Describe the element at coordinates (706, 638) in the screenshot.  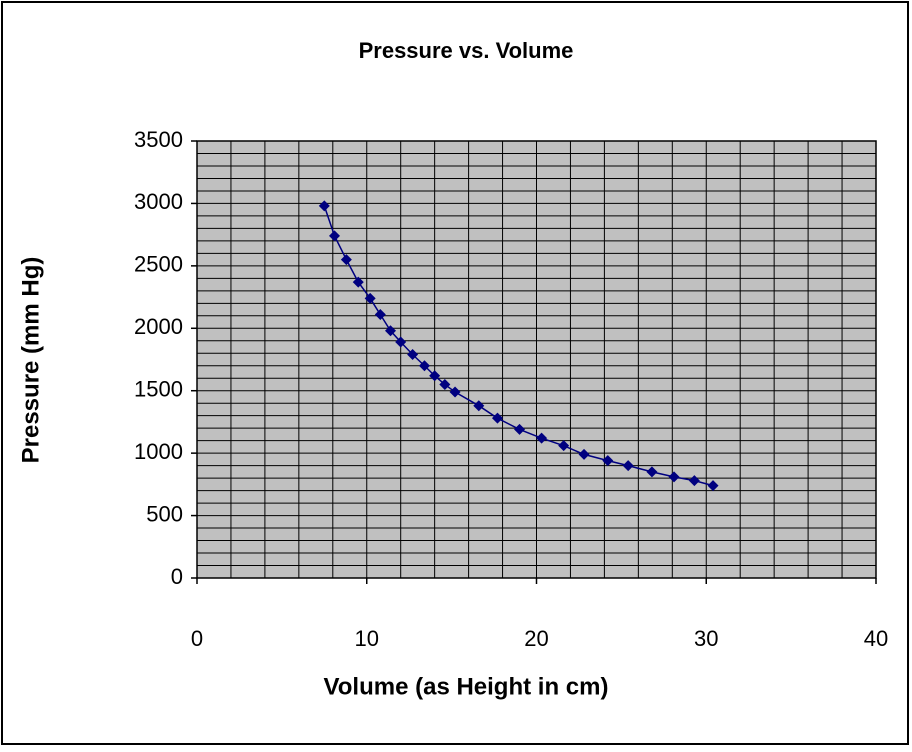
I see `x-tick-label: 30` at that location.